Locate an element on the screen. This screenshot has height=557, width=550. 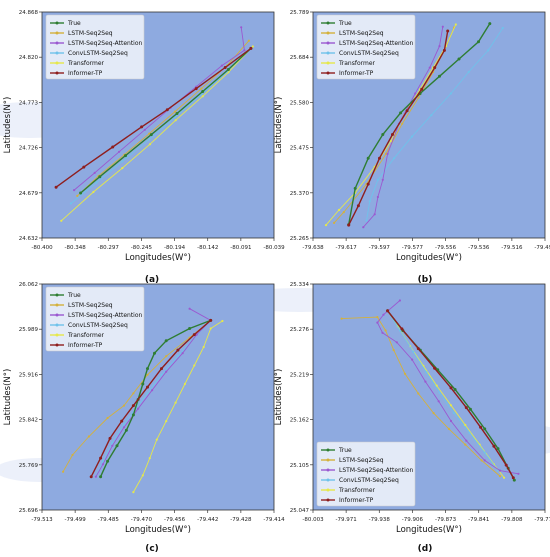
x-tick-label: -79.808 is located at coordinates (512, 520).